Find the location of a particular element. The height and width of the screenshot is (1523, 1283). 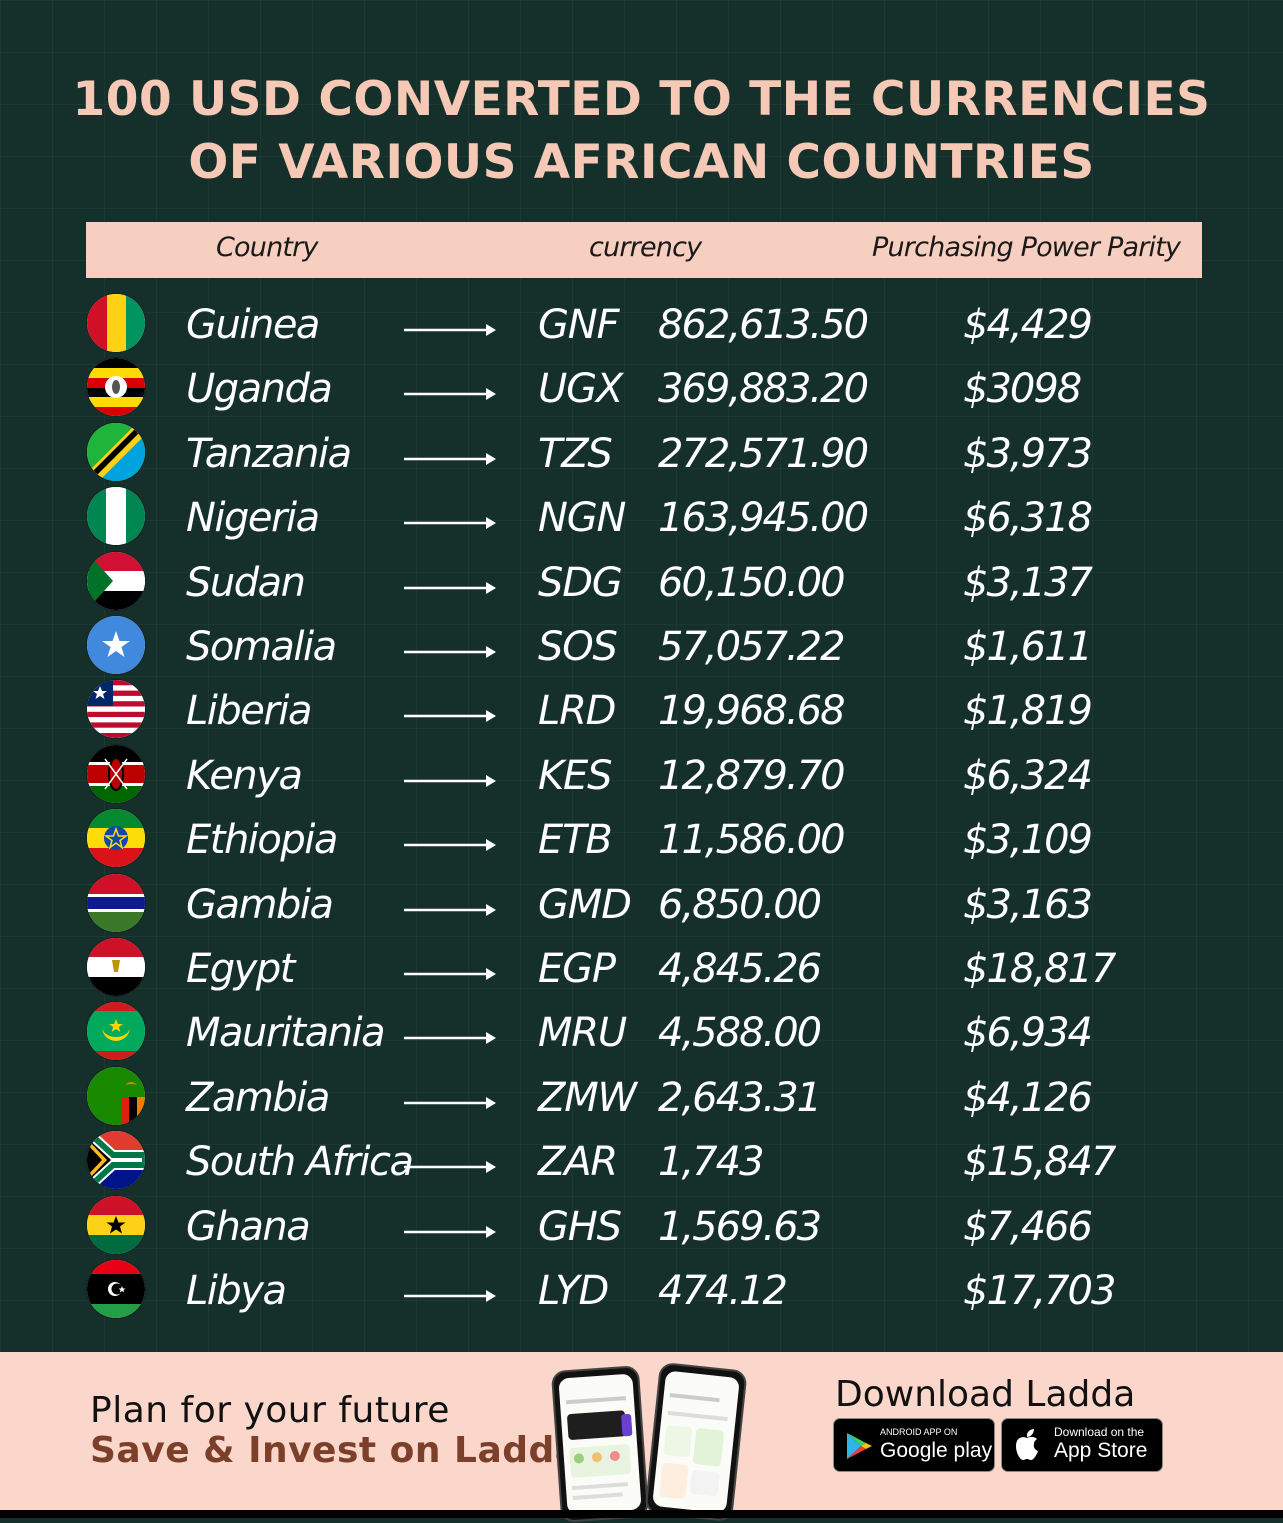

converted-amount: 474.12 is located at coordinates (723, 1291).